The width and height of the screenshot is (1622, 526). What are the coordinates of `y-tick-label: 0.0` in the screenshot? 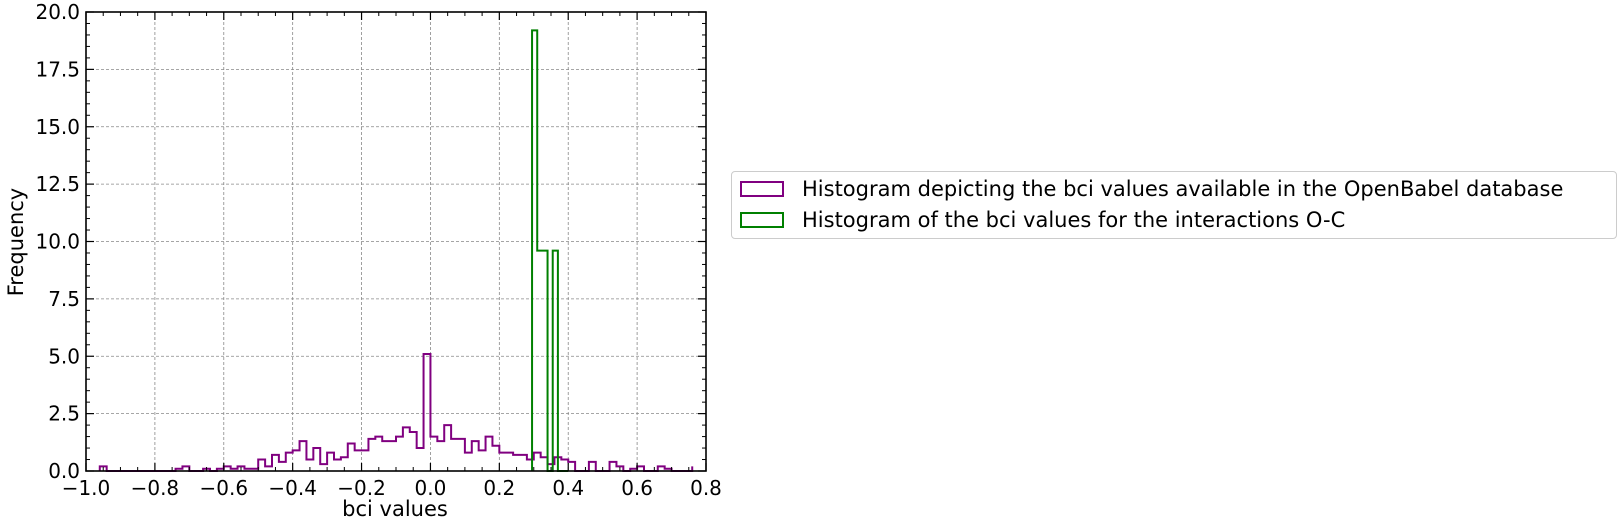 It's located at (64, 471).